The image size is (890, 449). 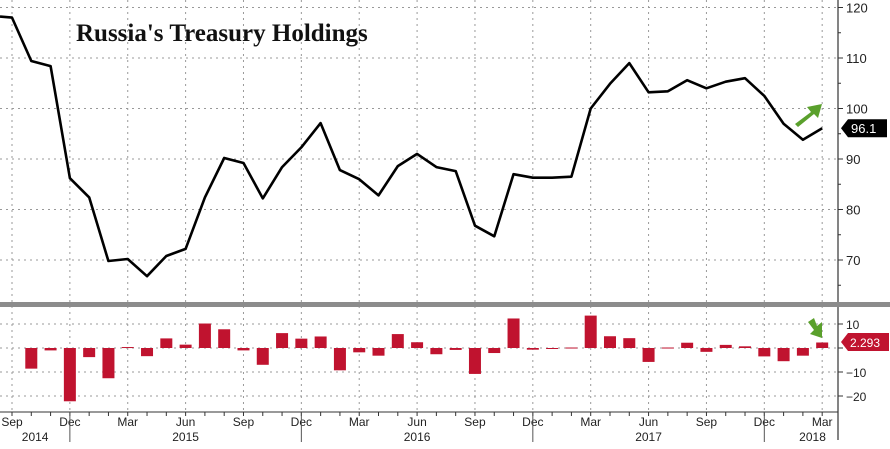 What do you see at coordinates (857, 8) in the screenshot?
I see `y-tick-label-top: 120` at bounding box center [857, 8].